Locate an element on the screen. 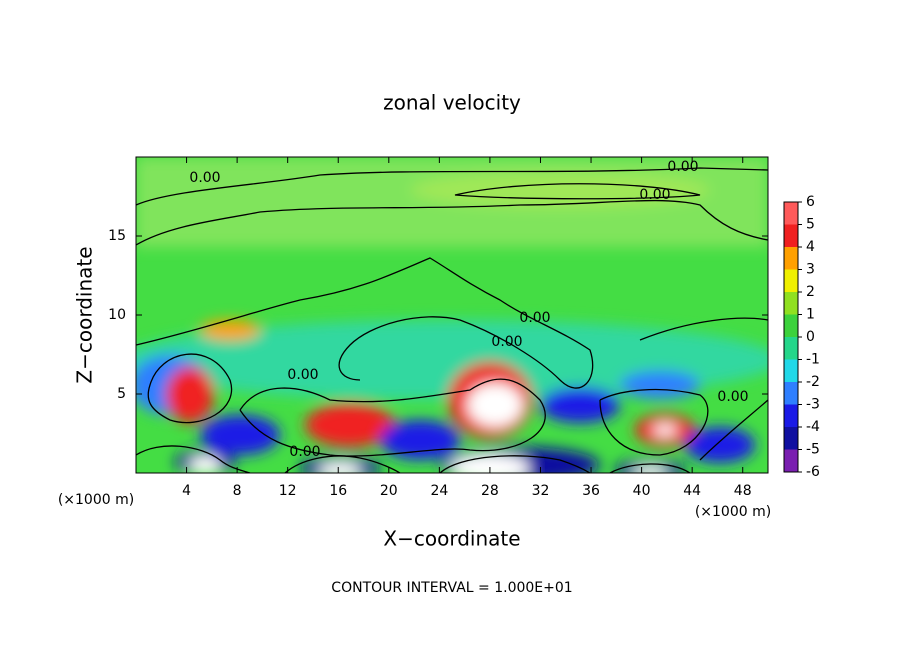  chart-title: zonal velocity is located at coordinates (452, 103).